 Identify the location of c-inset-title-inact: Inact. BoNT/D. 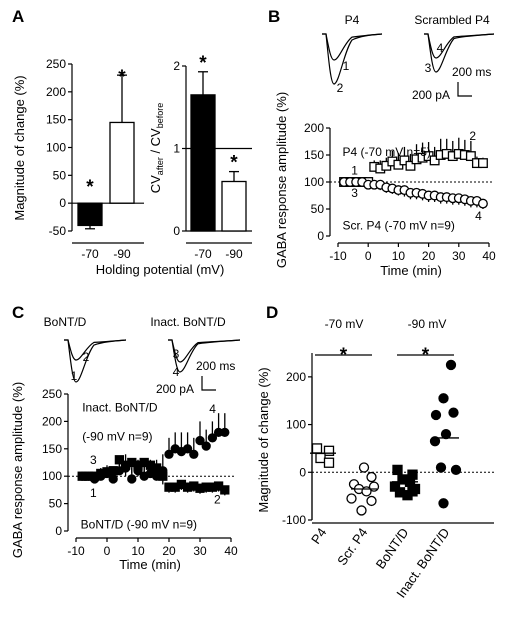
(188, 322).